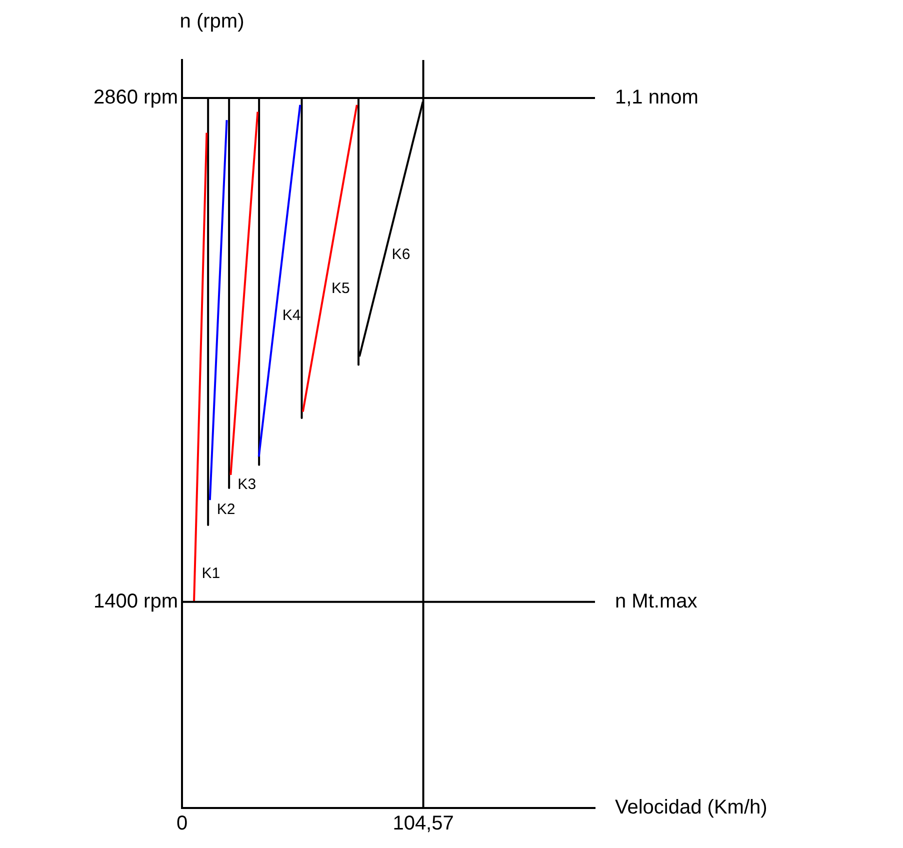 This screenshot has height=848, width=903. What do you see at coordinates (212, 21) in the screenshot?
I see `y-axis-title: n (rpm)` at bounding box center [212, 21].